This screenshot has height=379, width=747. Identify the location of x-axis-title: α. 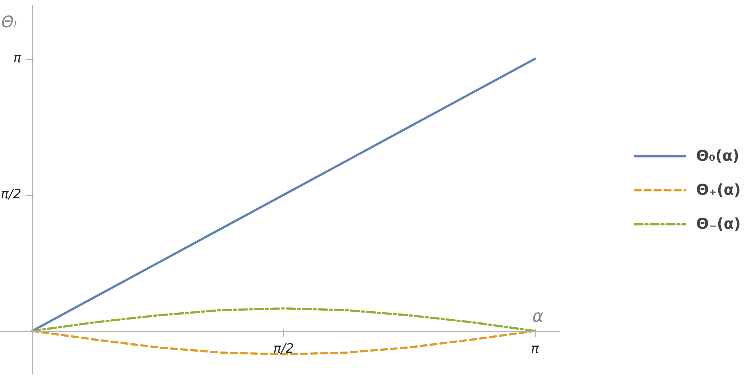
(538, 317).